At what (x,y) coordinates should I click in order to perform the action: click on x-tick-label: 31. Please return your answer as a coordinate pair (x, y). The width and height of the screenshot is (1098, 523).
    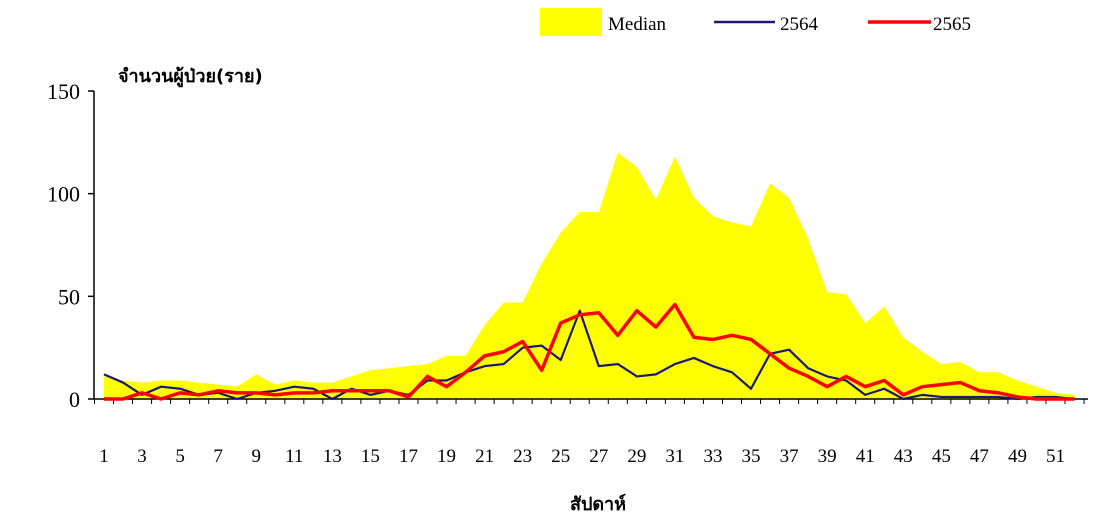
    Looking at the image, I should click on (674, 456).